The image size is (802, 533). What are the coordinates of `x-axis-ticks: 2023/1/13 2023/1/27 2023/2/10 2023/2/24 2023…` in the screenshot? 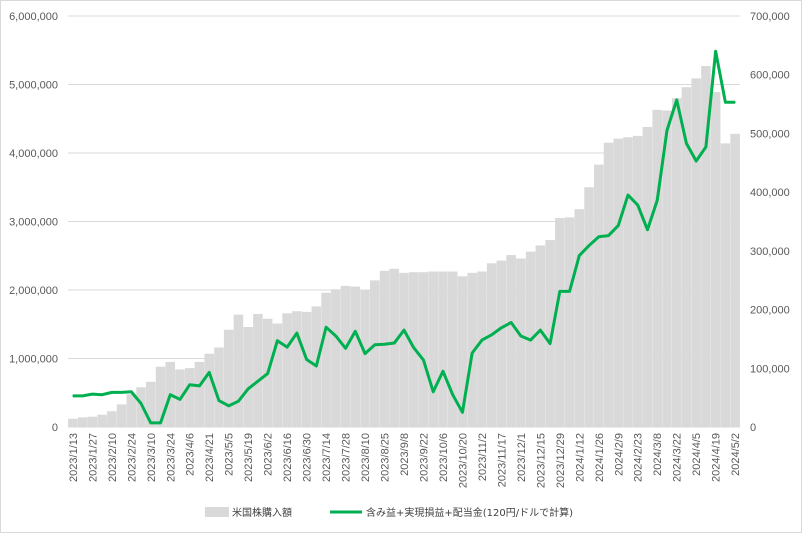 It's located at (405, 460).